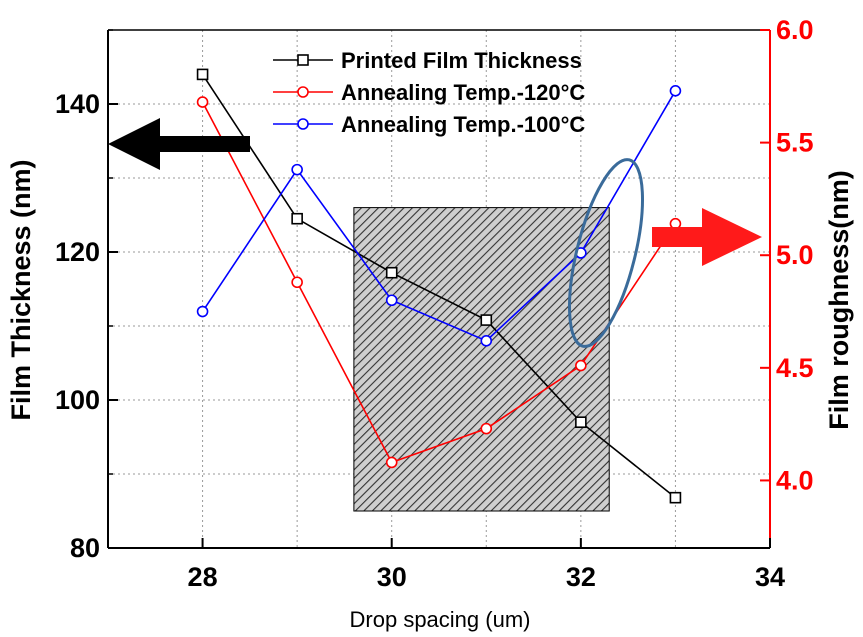  What do you see at coordinates (581, 577) in the screenshot?
I see `x-tick-label: 32` at bounding box center [581, 577].